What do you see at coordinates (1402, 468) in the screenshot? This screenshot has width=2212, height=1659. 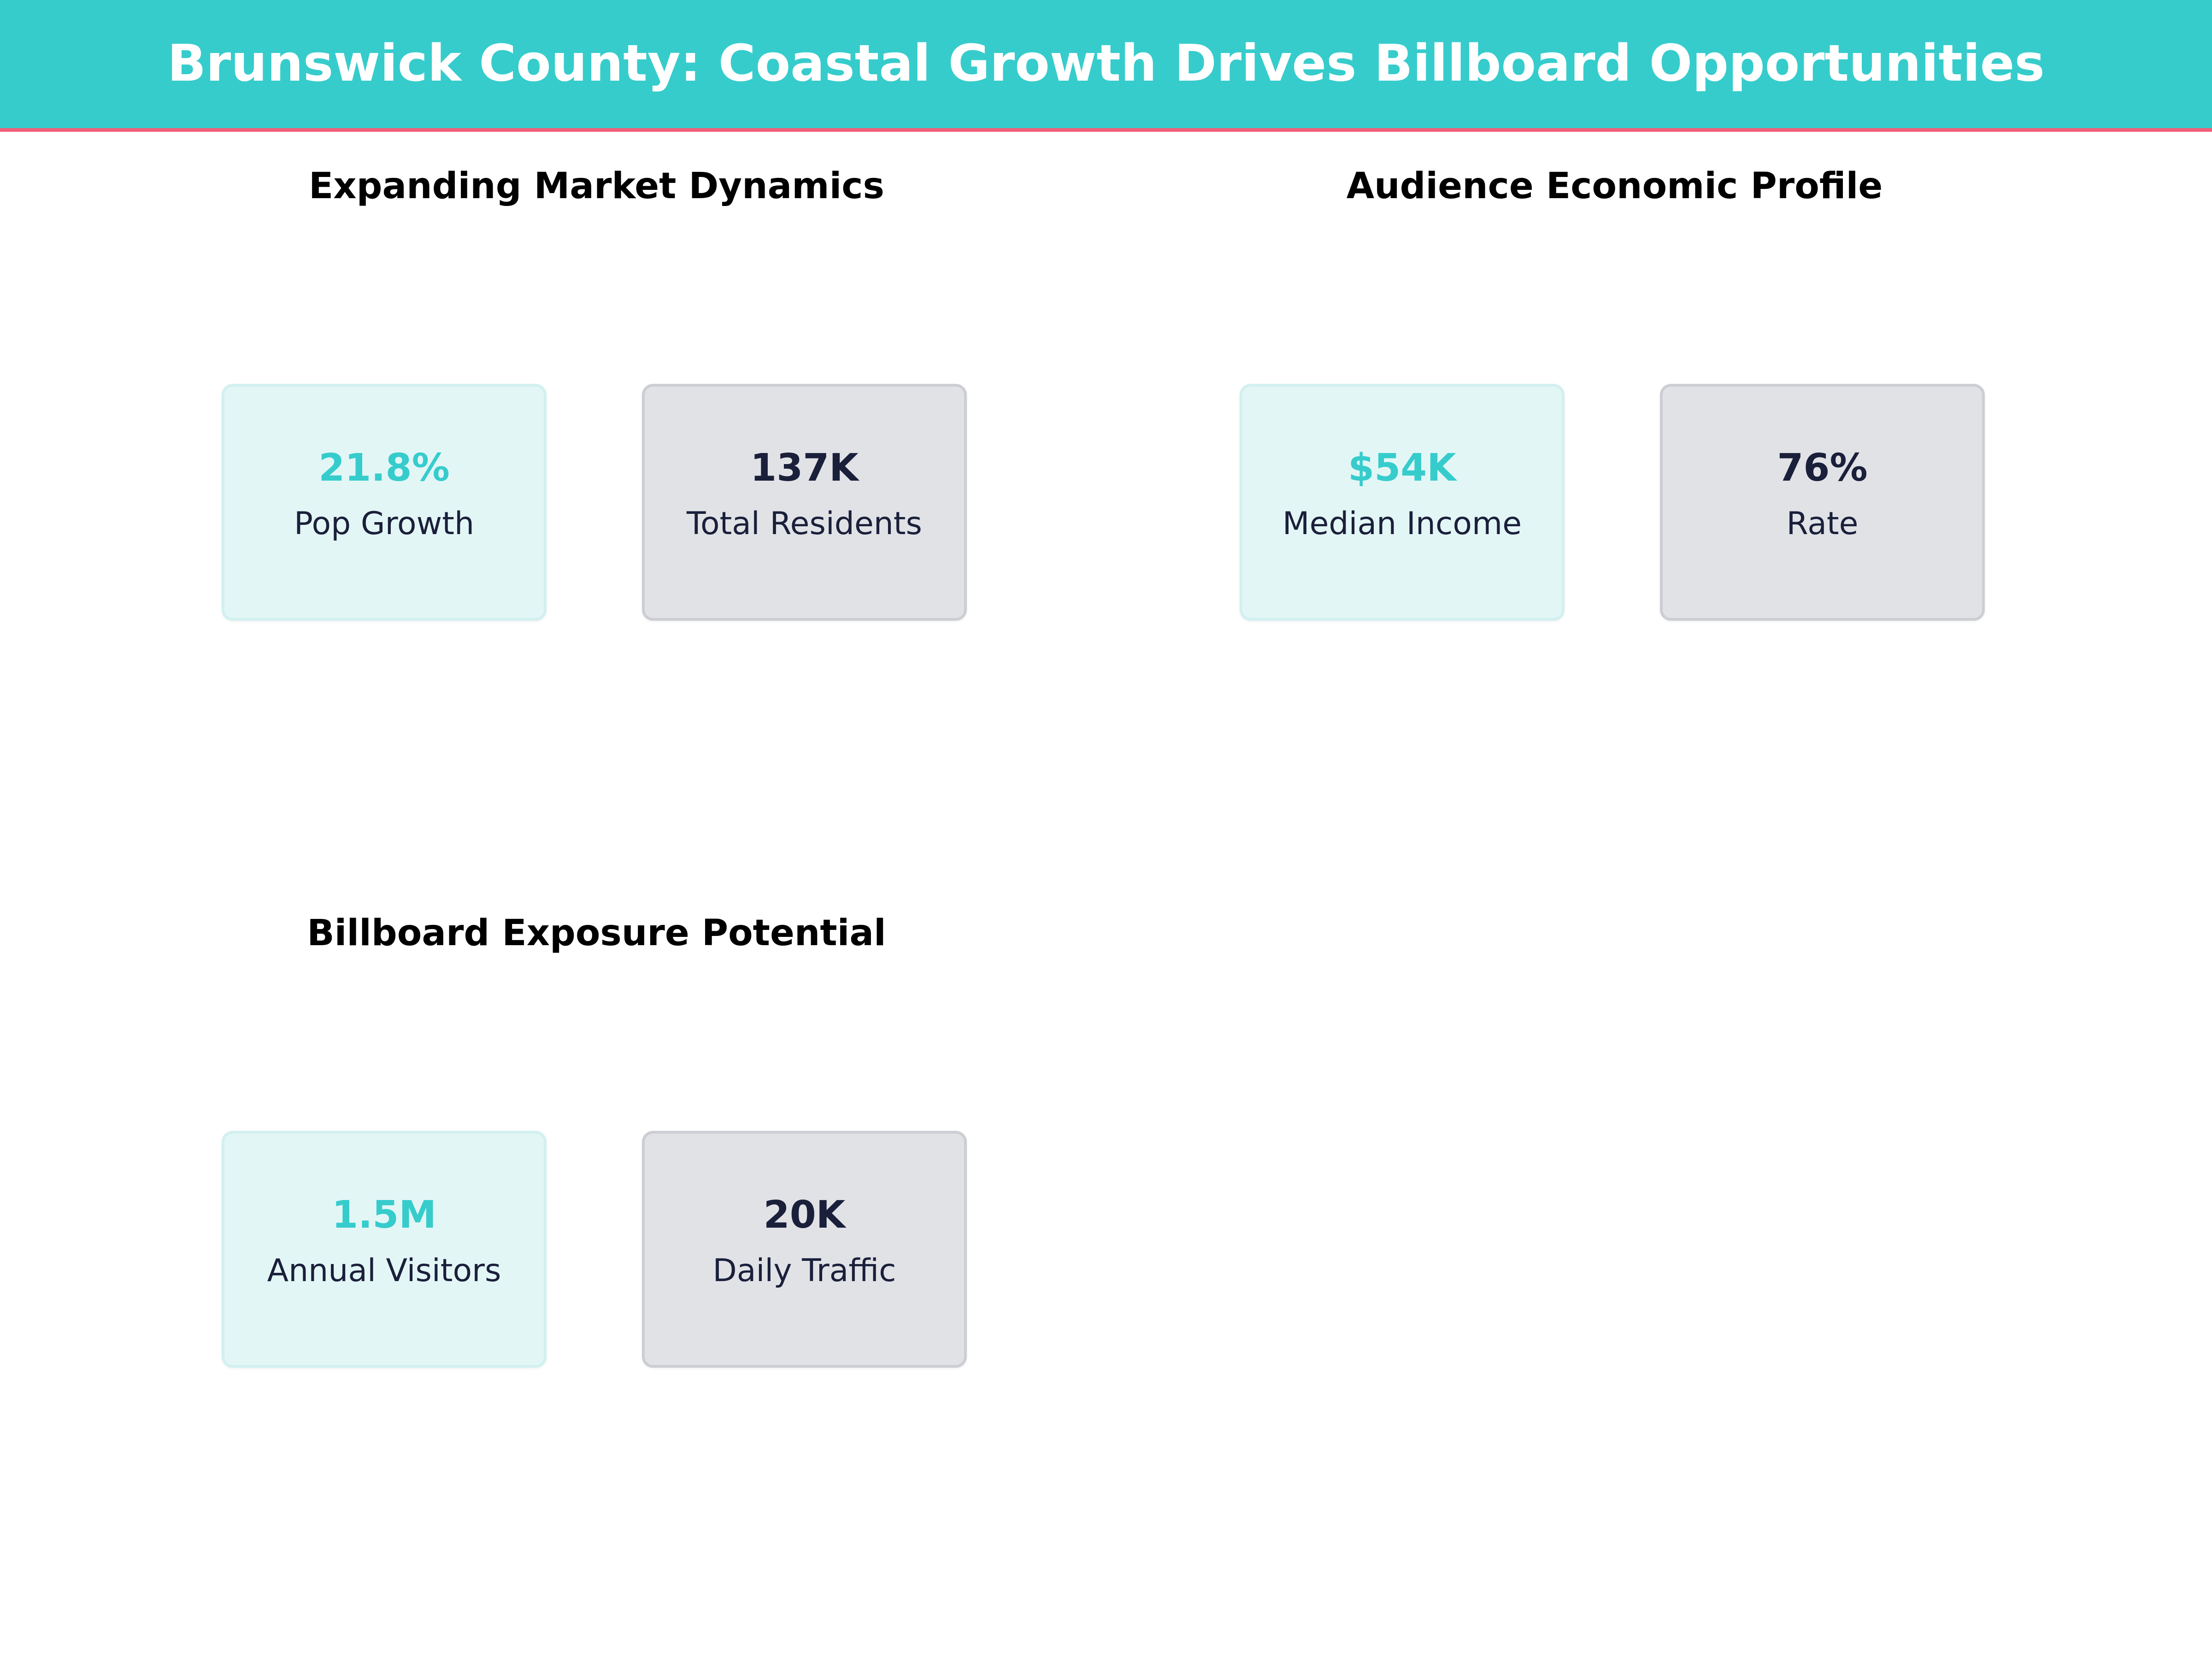 I see `kpi-value: $54K` at bounding box center [1402, 468].